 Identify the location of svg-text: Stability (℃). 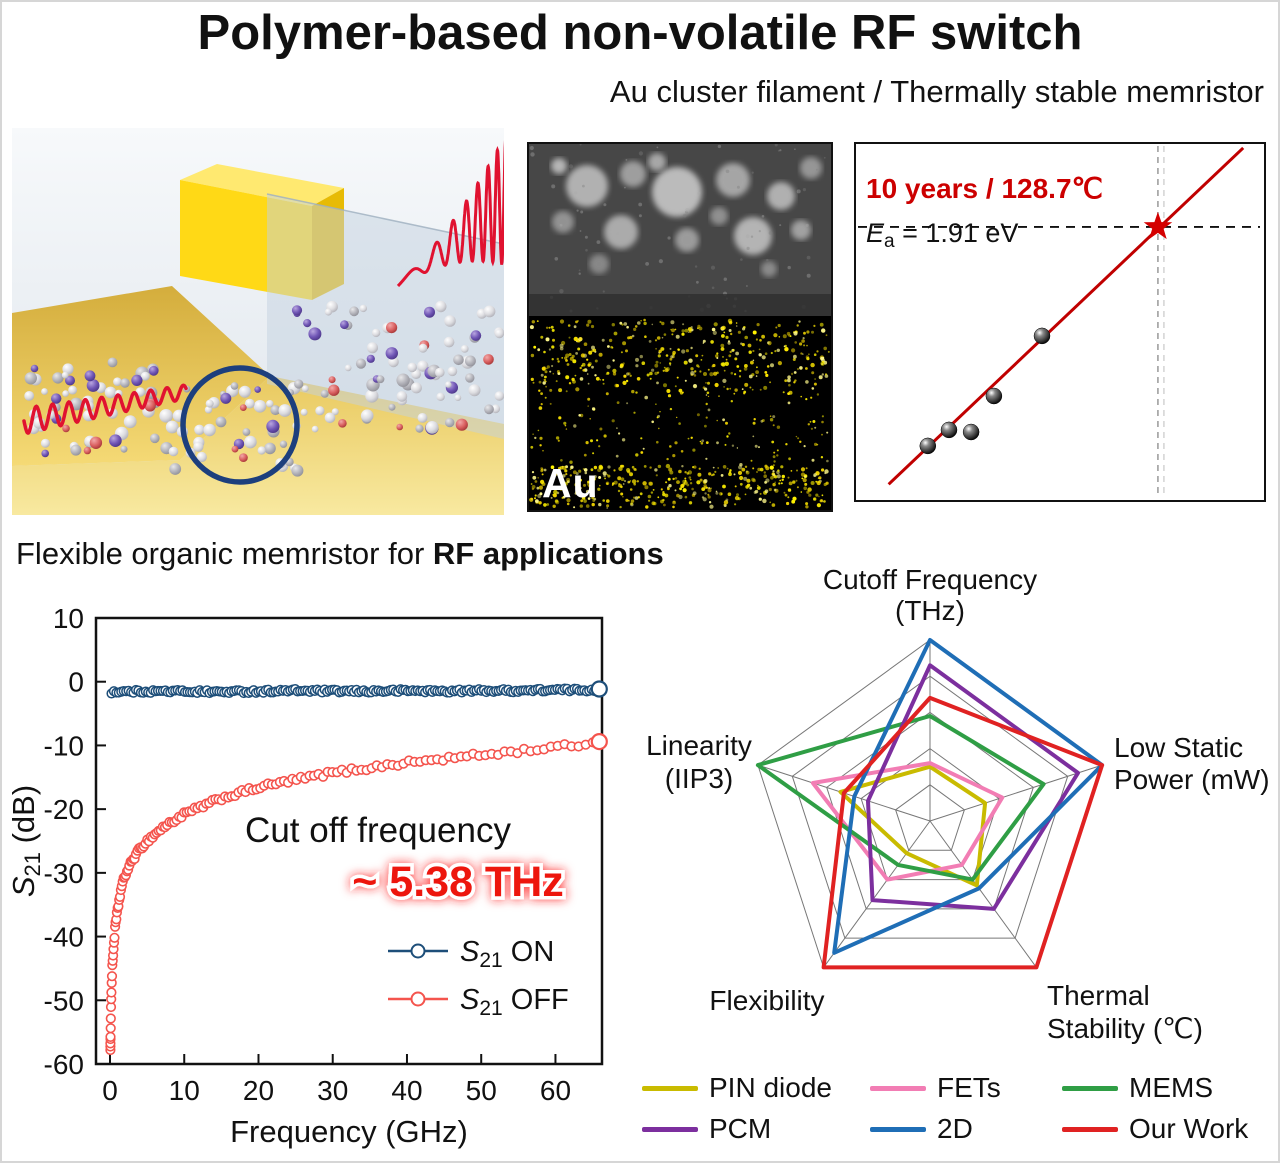
(1125, 1028).